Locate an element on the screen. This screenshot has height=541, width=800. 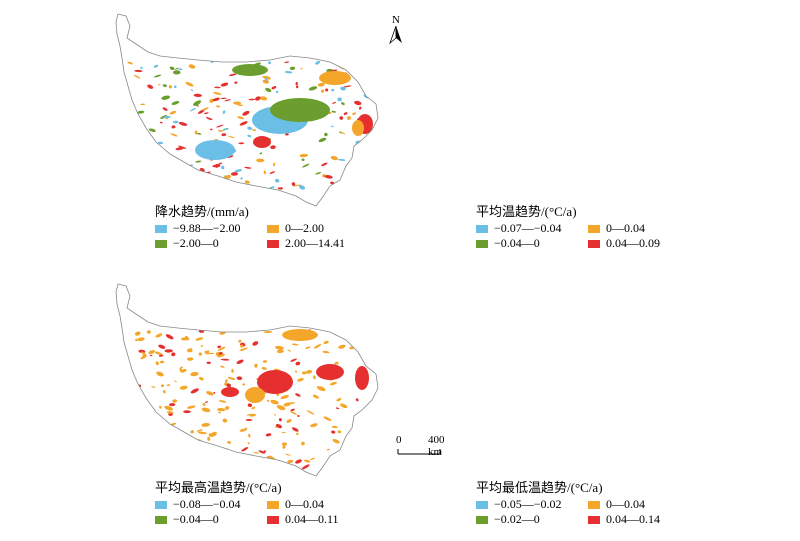
north-arrow-icon is located at coordinates (395, 35).